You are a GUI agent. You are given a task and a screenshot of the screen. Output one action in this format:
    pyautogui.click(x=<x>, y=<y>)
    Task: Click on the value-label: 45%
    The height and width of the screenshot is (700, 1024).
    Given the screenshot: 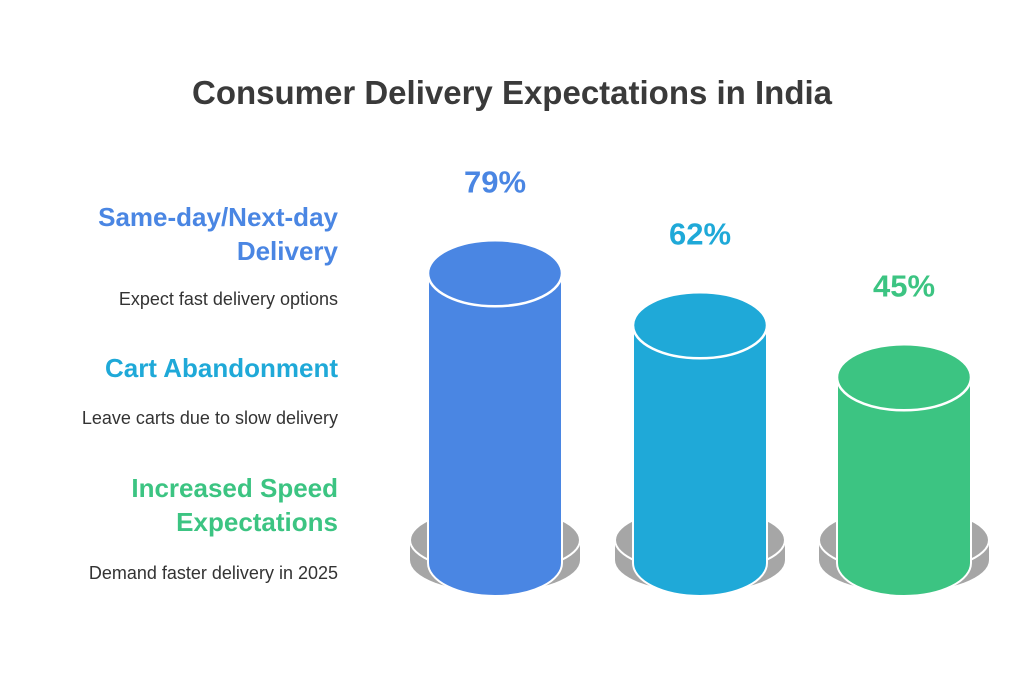 What is the action you would take?
    pyautogui.click(x=904, y=285)
    